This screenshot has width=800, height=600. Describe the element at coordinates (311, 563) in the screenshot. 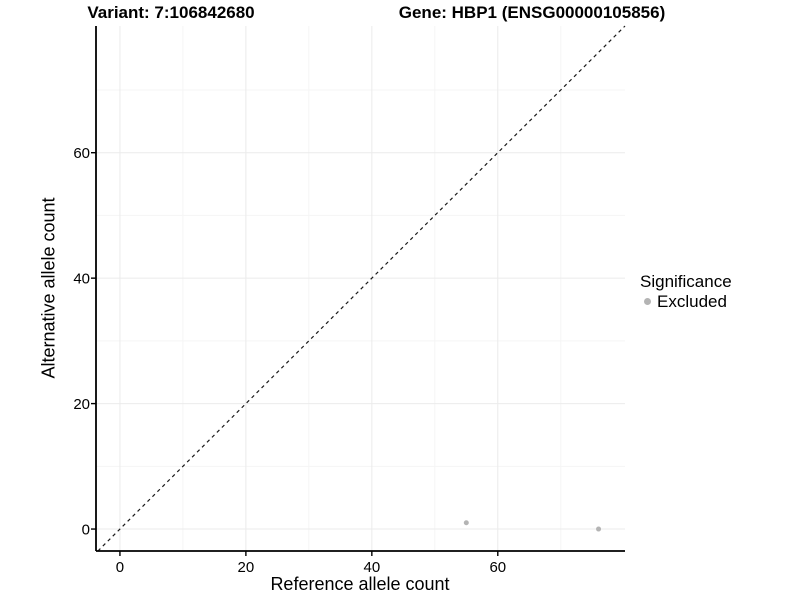

I see `x-axis-ticks: 0 20 40 60` at that location.